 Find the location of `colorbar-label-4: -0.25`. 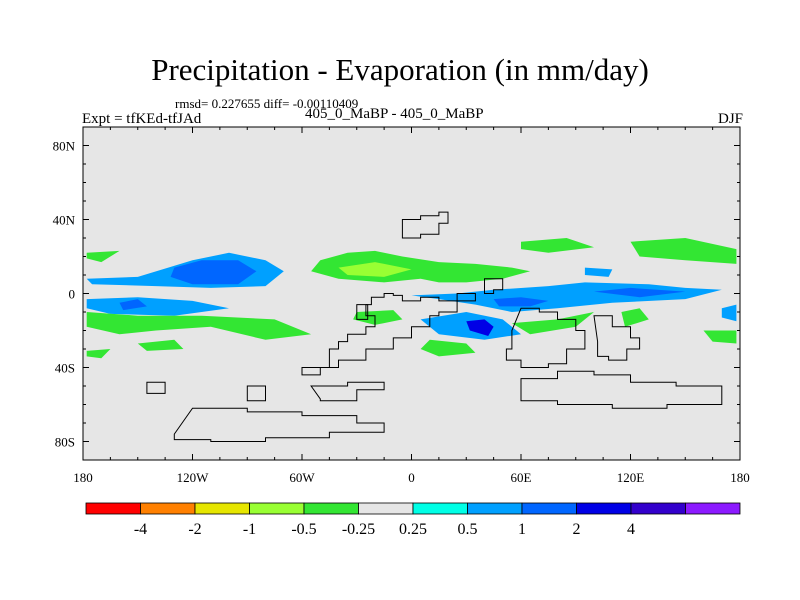

colorbar-label-4: -0.25 is located at coordinates (358, 529).